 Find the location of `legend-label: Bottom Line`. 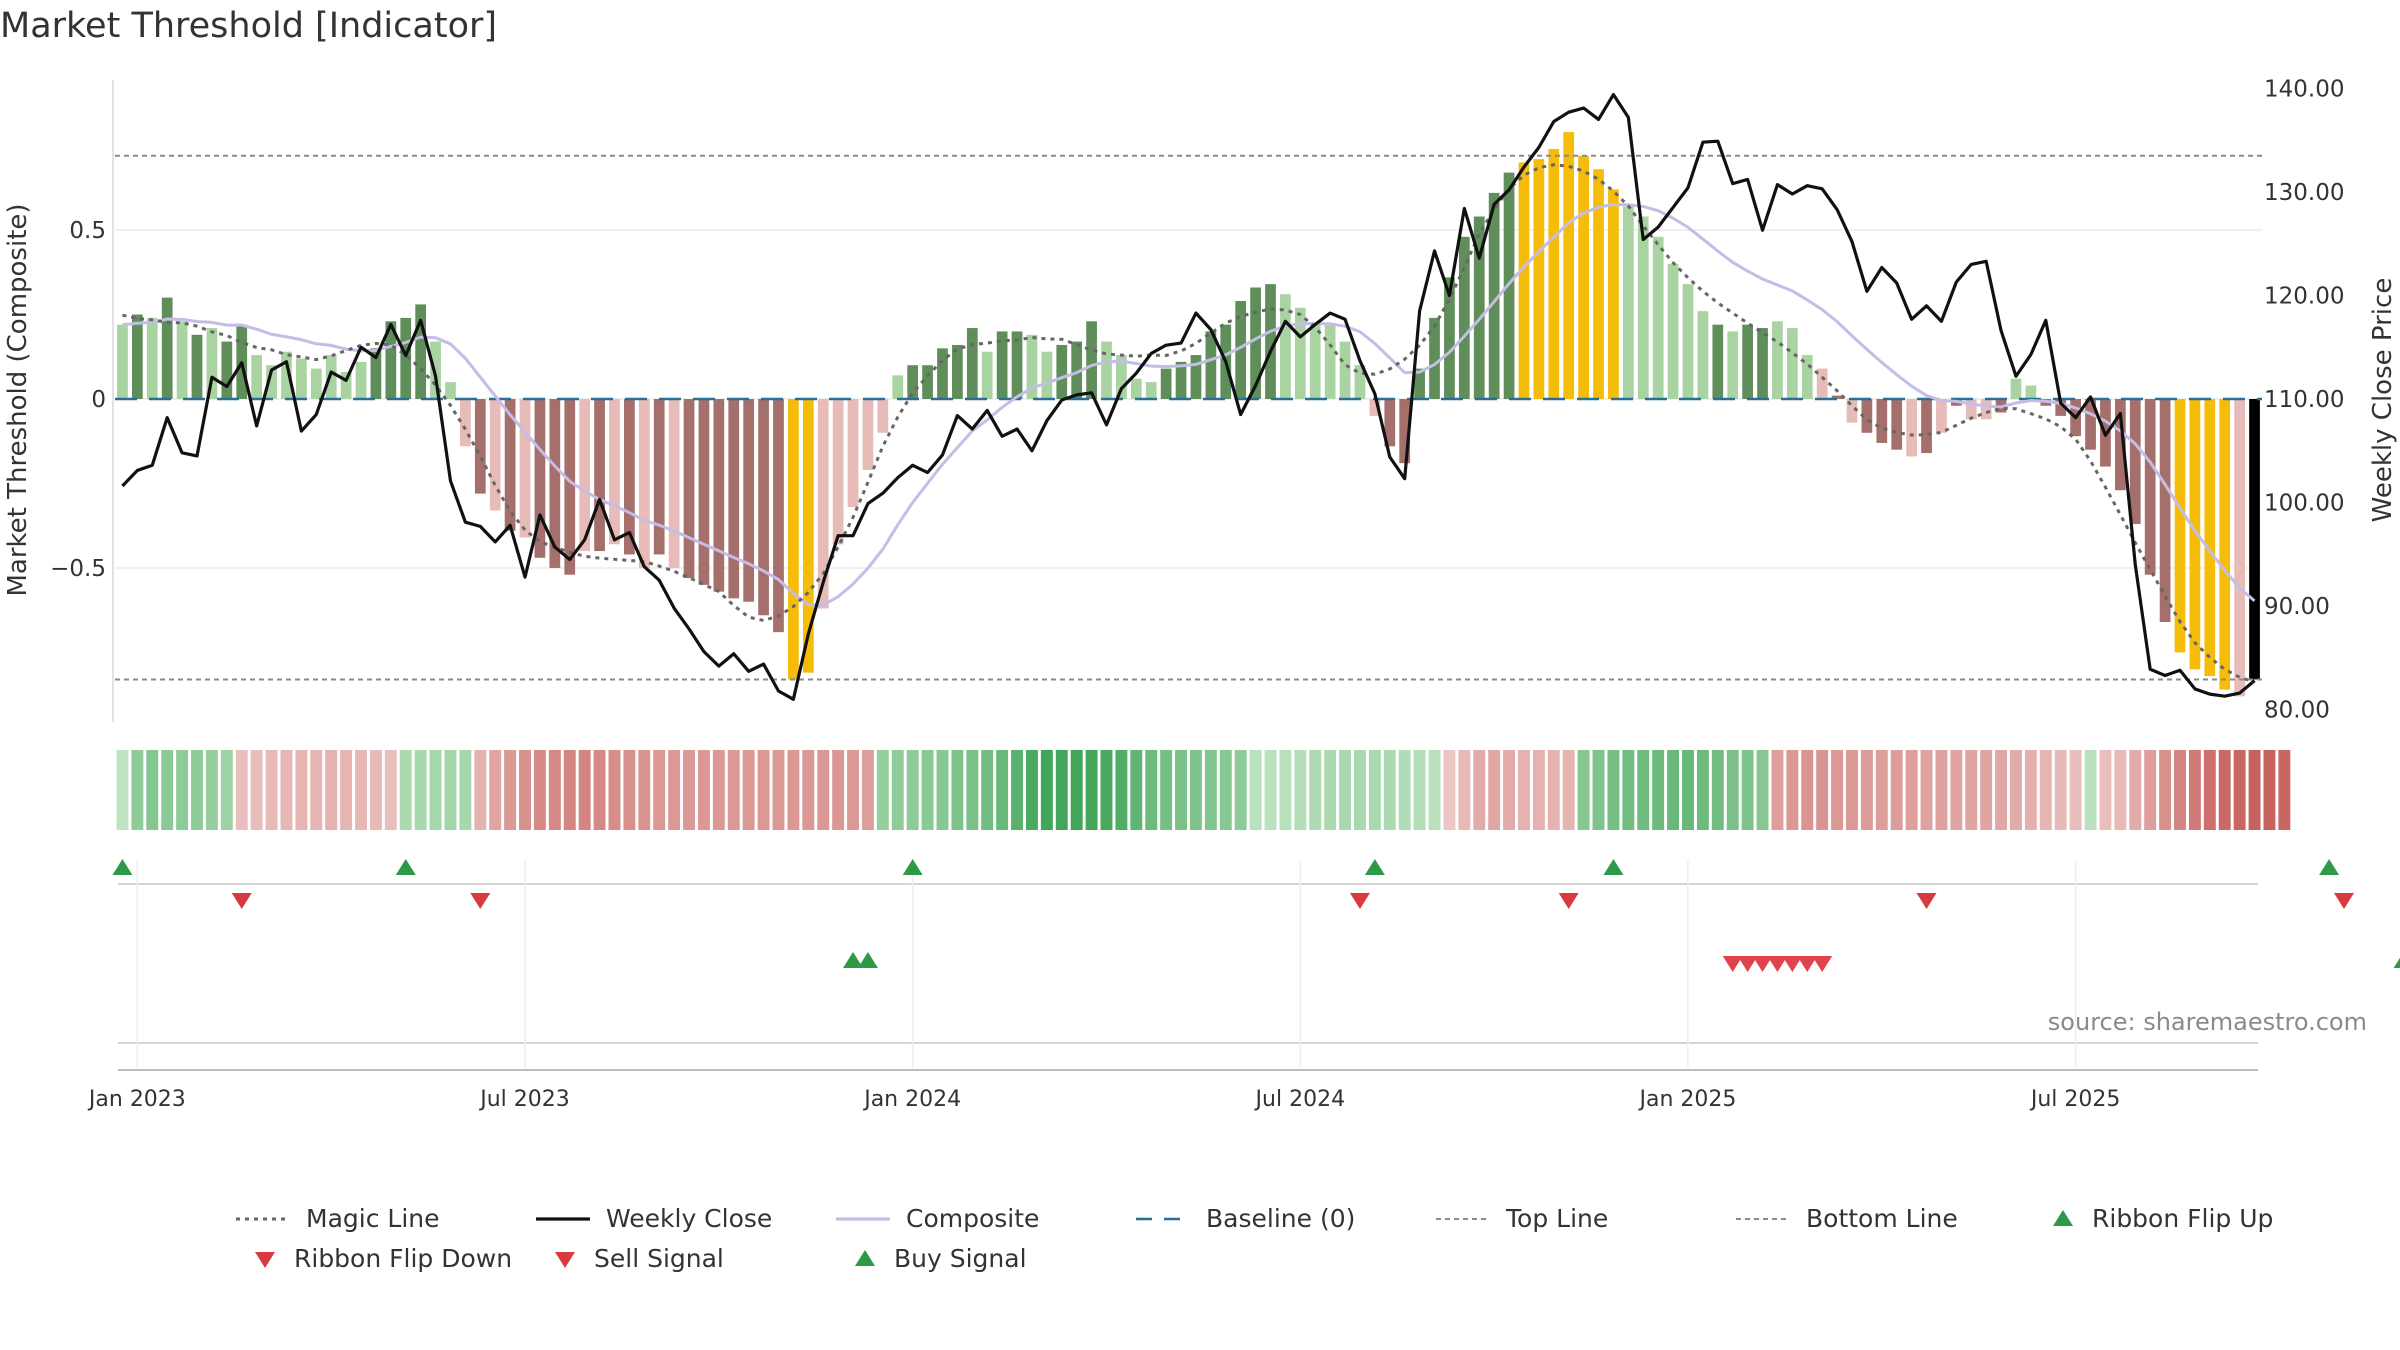

legend-label: Bottom Line is located at coordinates (1882, 1218).